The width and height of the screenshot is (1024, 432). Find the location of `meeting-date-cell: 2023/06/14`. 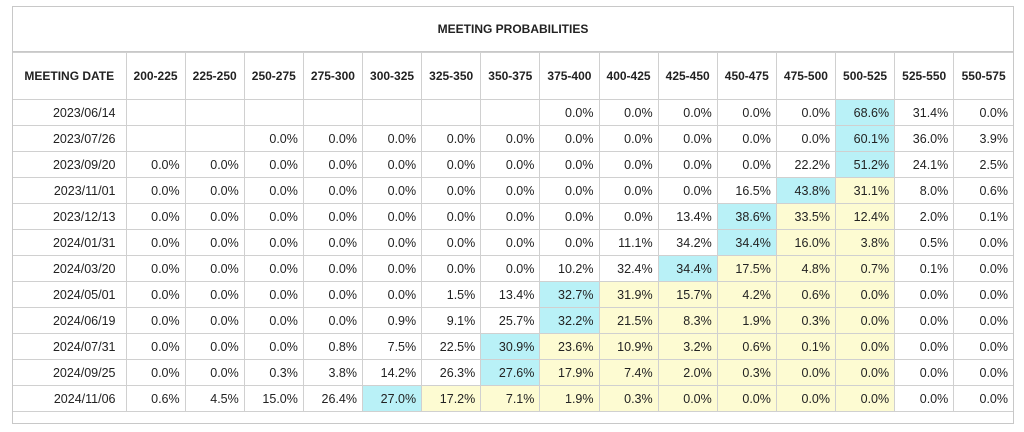

meeting-date-cell: 2023/06/14 is located at coordinates (70, 112).